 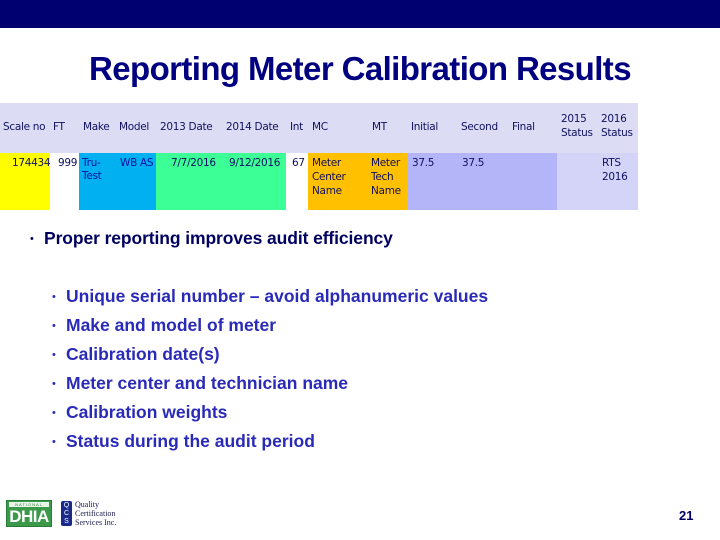 I want to click on sub-bullet-item: • Calibration date(s), so click(x=270, y=357).